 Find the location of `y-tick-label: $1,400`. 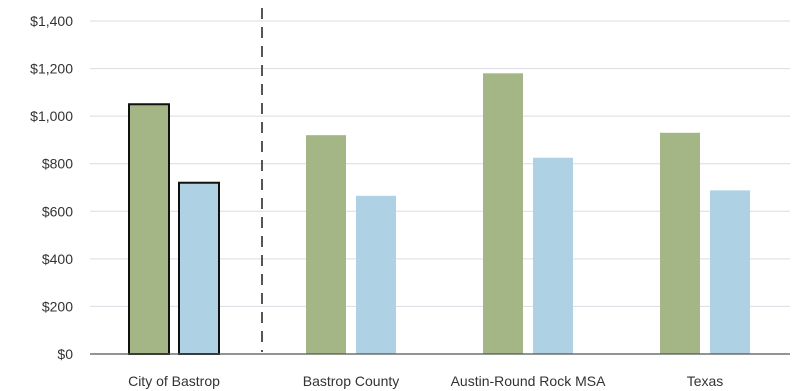

y-tick-label: $1,400 is located at coordinates (51, 21).